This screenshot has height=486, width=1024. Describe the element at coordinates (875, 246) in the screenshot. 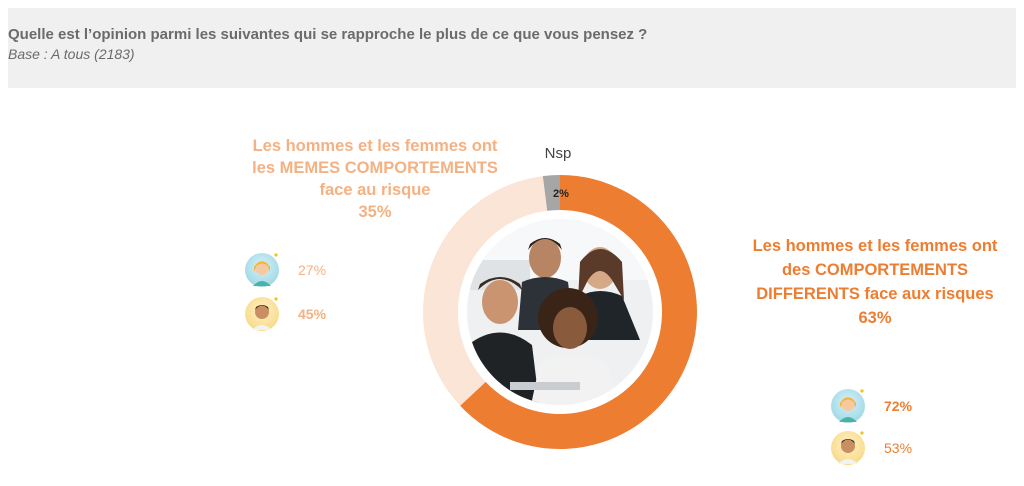

I see `diff-label-line1: Les hommes et les femmes ont` at that location.